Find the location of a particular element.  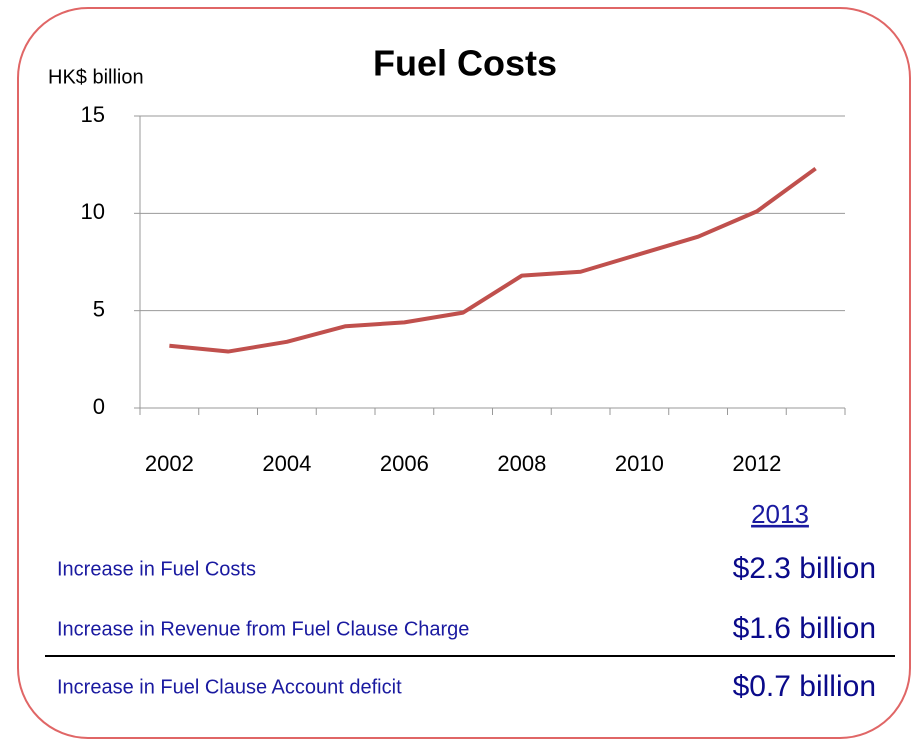

y-axis-label: HK$ billion is located at coordinates (96, 77).